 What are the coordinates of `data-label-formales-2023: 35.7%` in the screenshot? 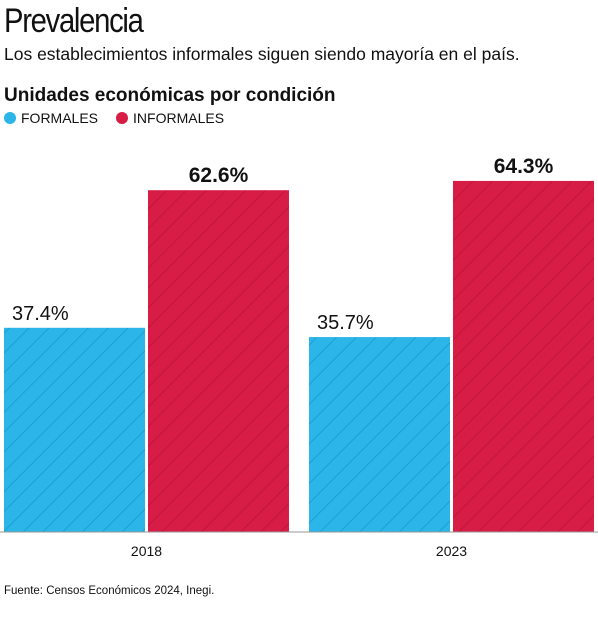 It's located at (345, 323).